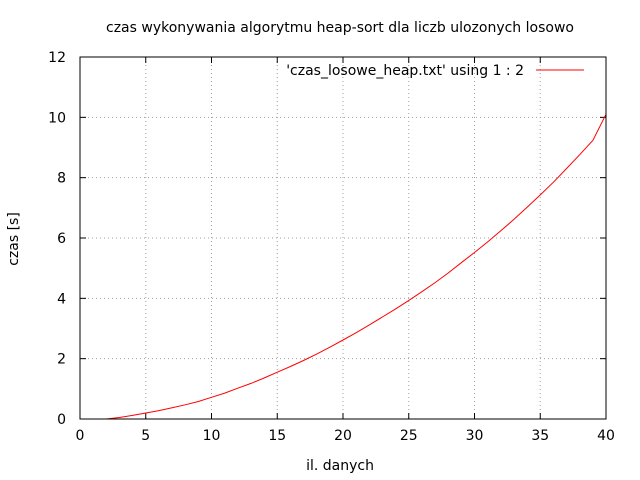 Image resolution: width=640 pixels, height=480 pixels. What do you see at coordinates (475, 436) in the screenshot?
I see `x-tick-label: 30` at bounding box center [475, 436].